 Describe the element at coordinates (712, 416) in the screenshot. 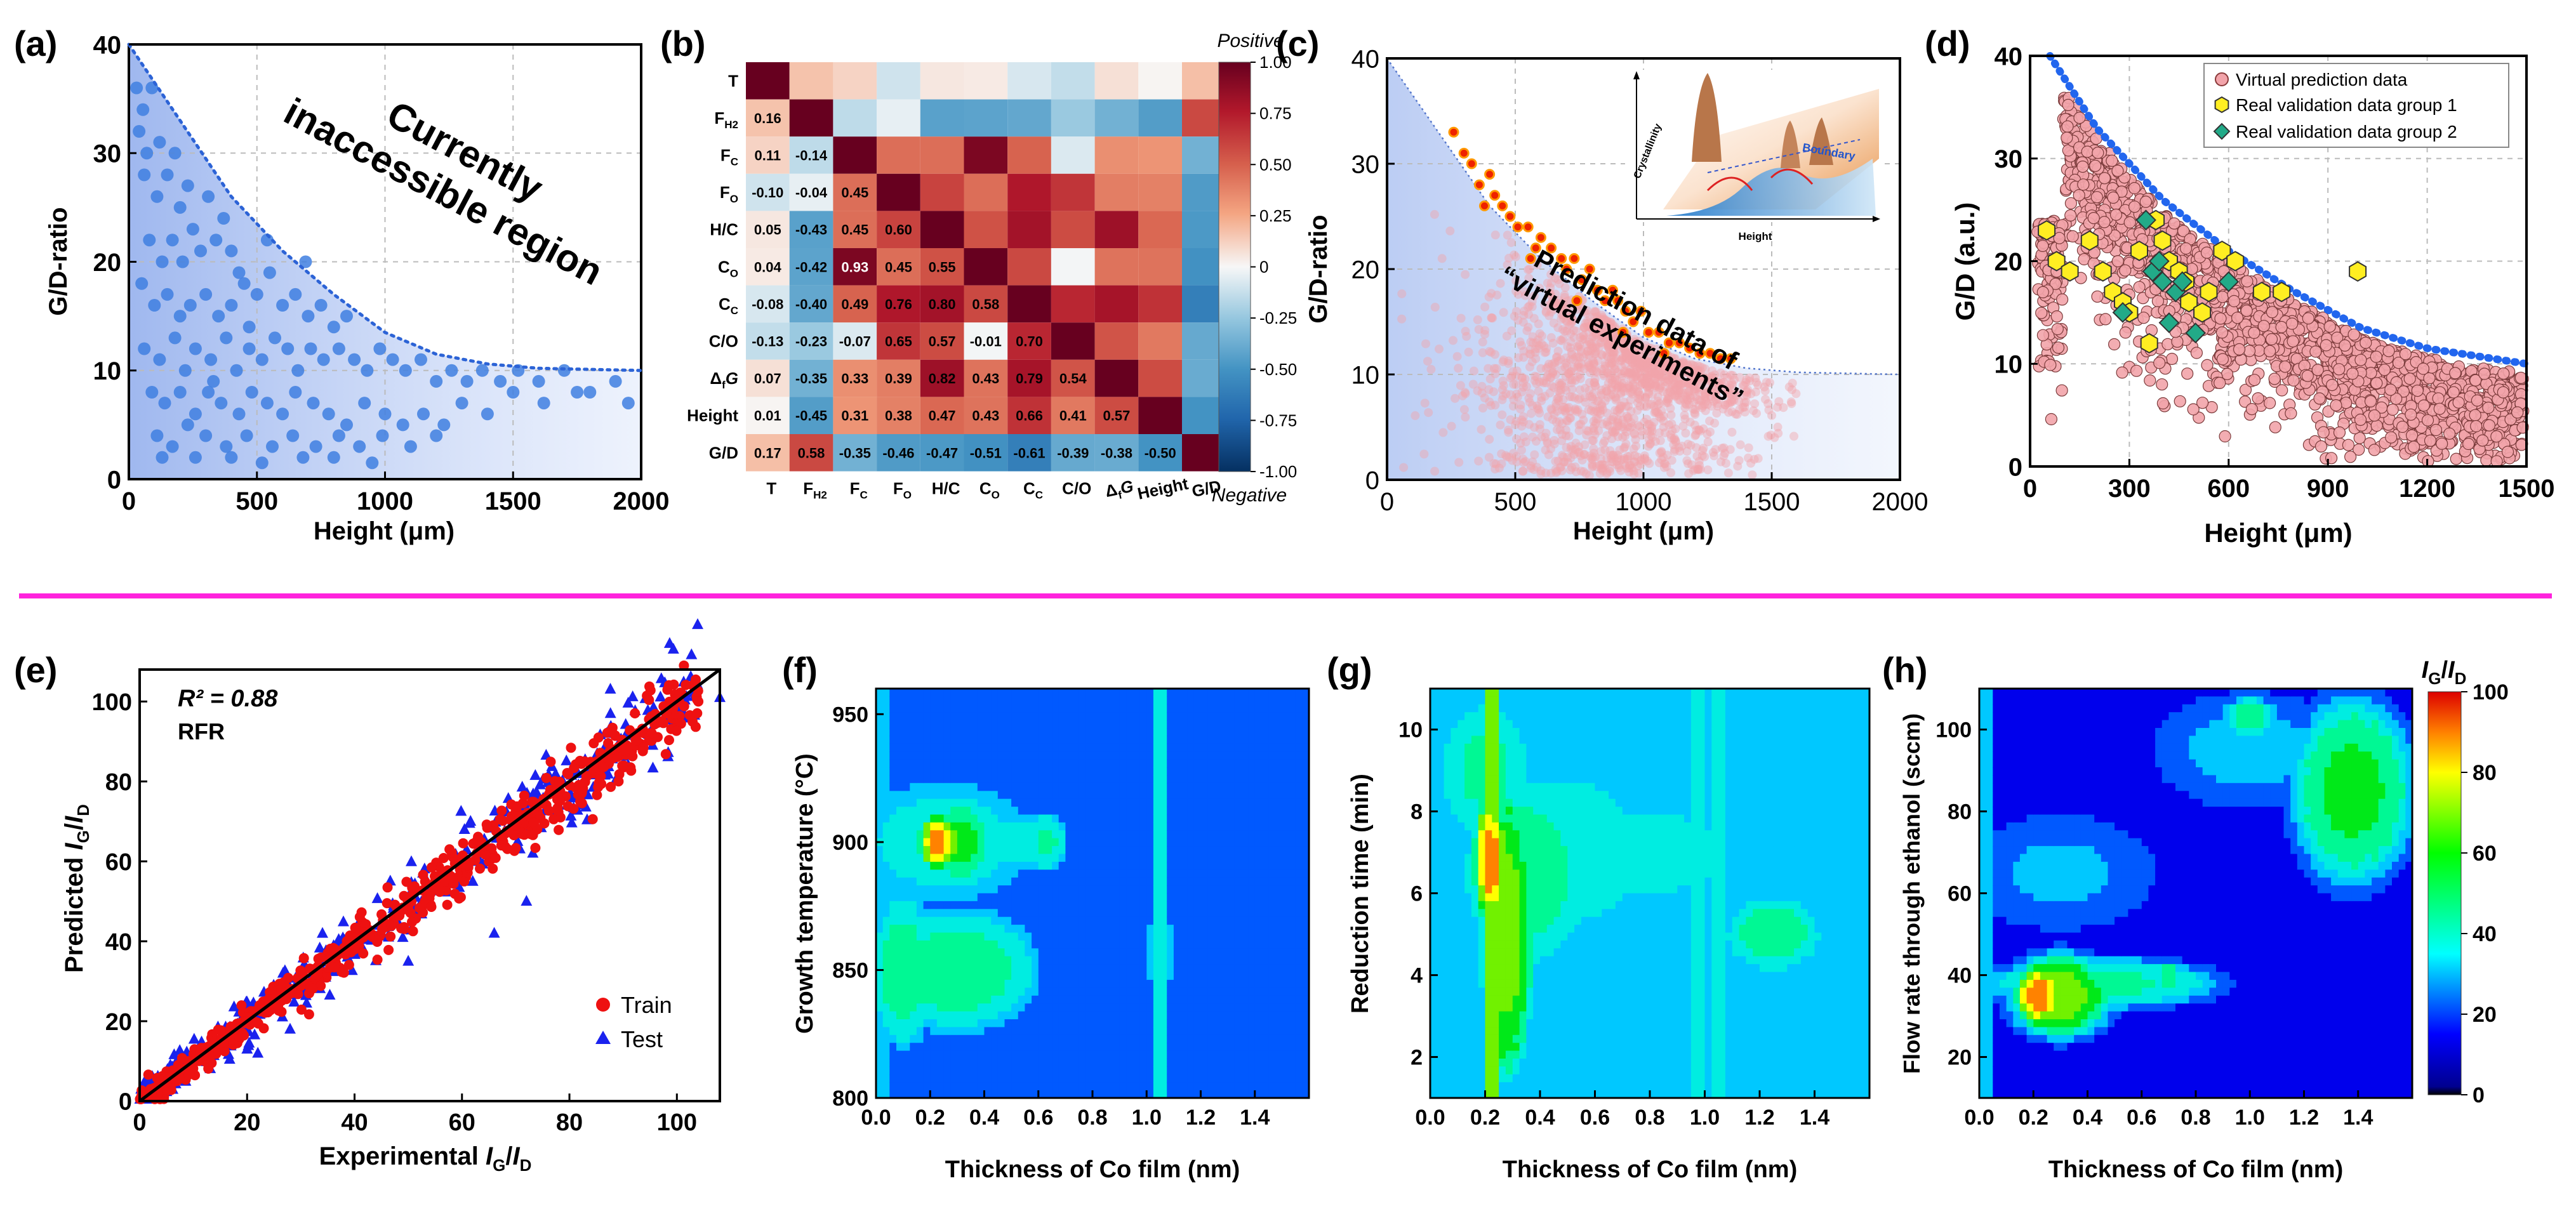

I see `panel-b-row-label: Height` at that location.